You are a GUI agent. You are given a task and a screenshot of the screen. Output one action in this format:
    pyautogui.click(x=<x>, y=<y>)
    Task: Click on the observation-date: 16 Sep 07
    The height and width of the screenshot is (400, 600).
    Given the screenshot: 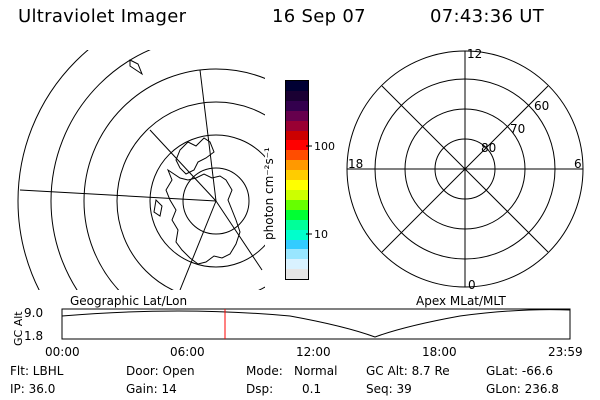 What is the action you would take?
    pyautogui.click(x=319, y=16)
    